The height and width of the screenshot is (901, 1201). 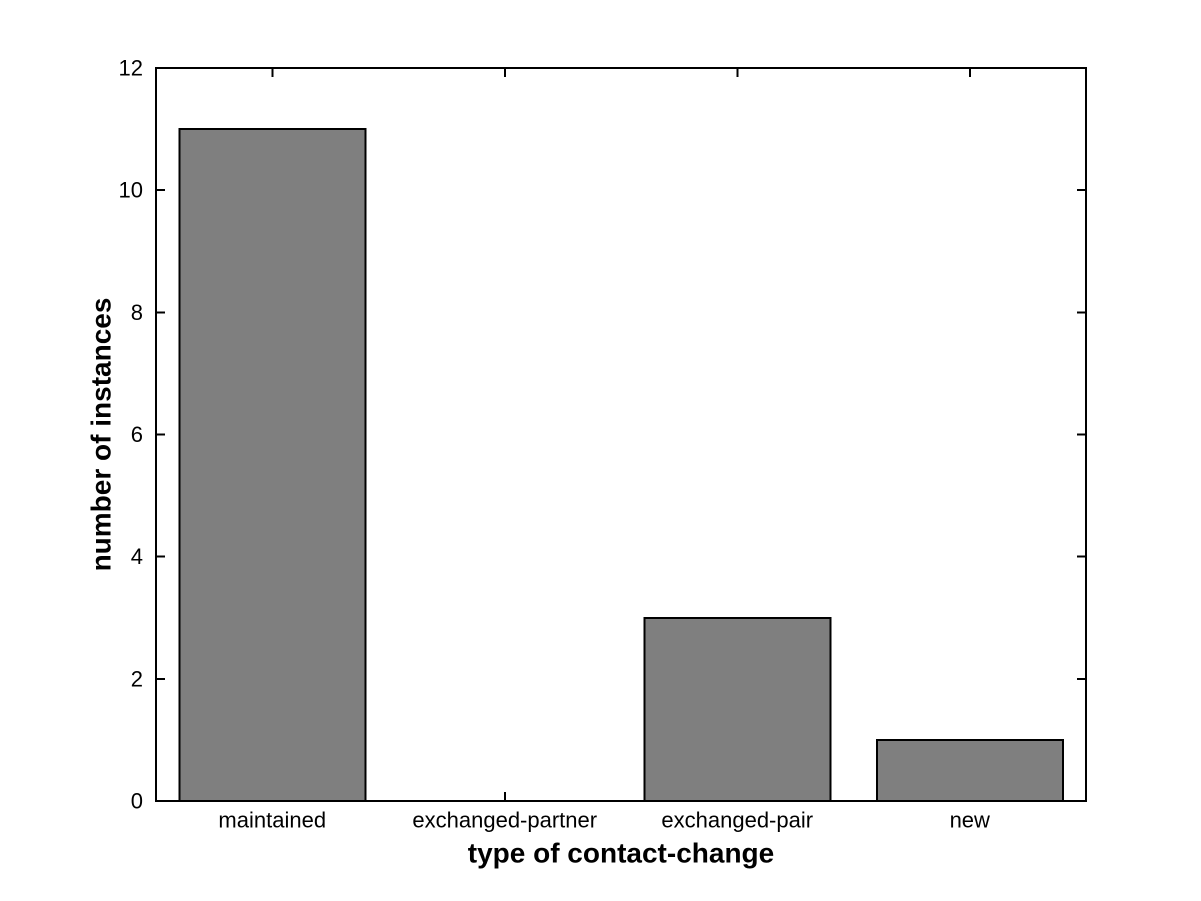 What do you see at coordinates (272, 820) in the screenshot?
I see `x-tick-label: maintained` at bounding box center [272, 820].